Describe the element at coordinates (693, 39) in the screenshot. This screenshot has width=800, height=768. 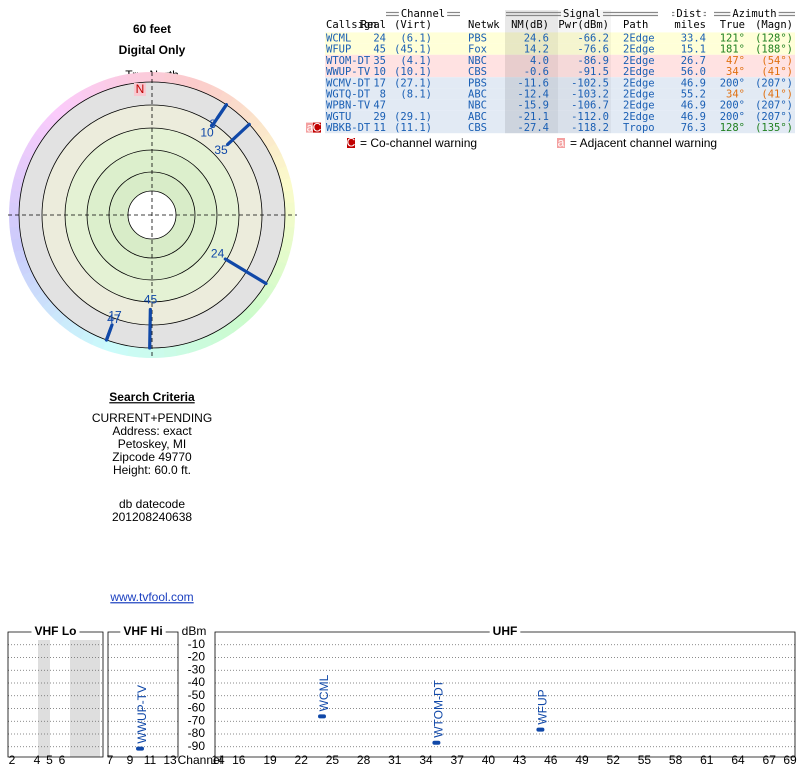
I see `table-cell: 33.4` at that location.